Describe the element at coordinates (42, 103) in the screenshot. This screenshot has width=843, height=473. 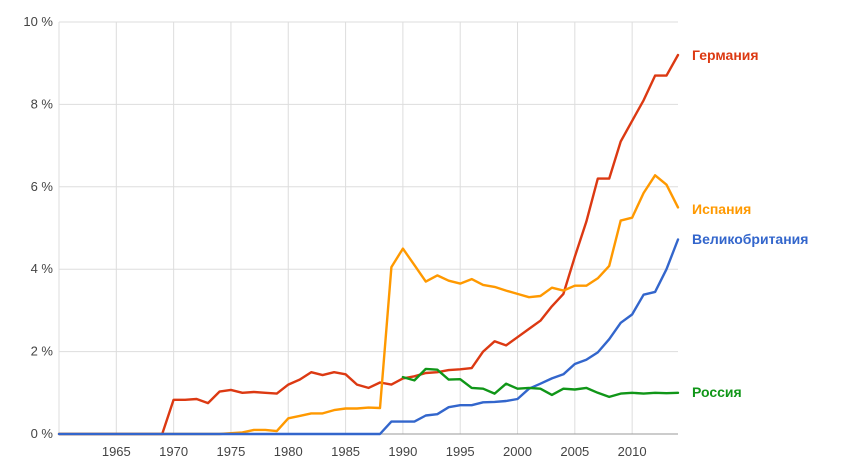
I see `y-tick-label: 8 %` at that location.